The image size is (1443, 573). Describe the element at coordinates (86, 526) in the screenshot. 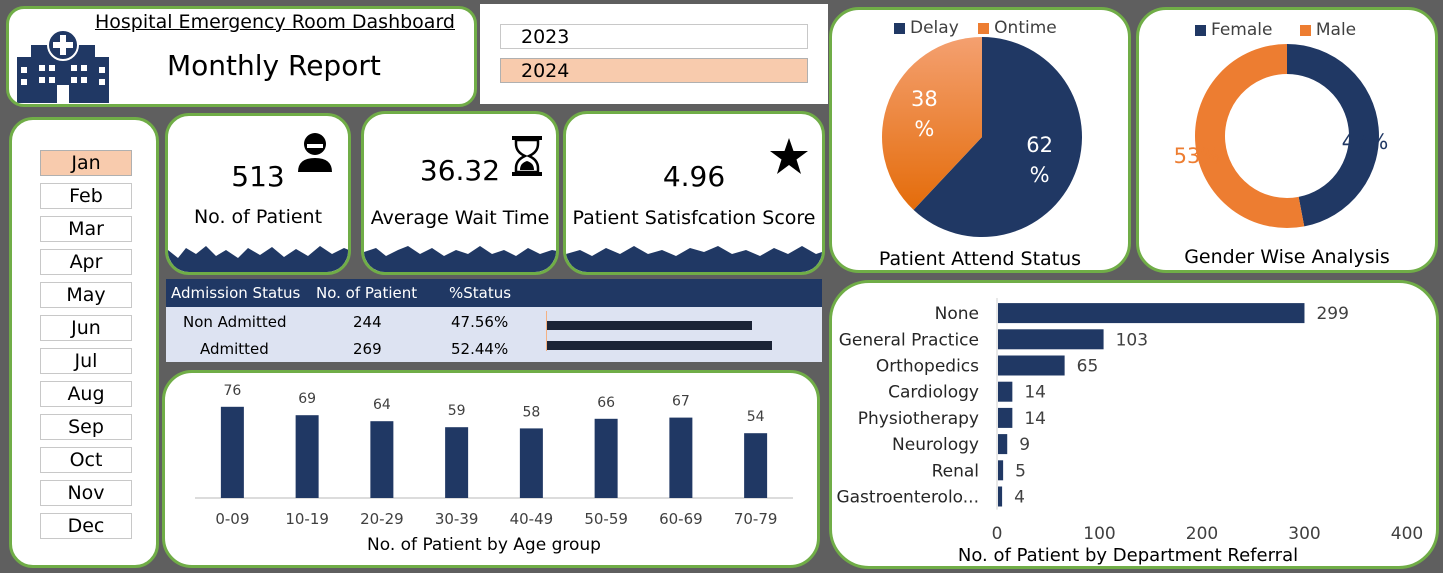

I see `month-item-dec: Dec` at that location.